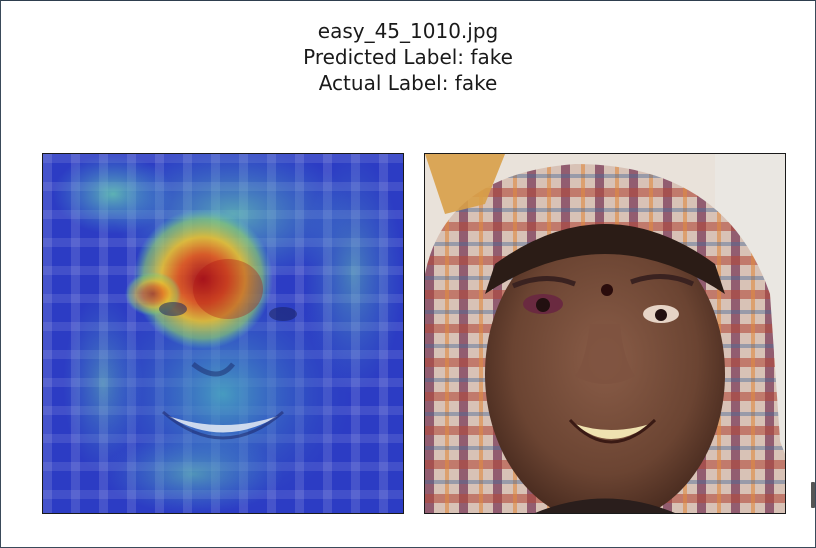 The image size is (816, 548). Describe the element at coordinates (408, 31) in the screenshot. I see `filename-label: easy_45_1010.jpg` at that location.